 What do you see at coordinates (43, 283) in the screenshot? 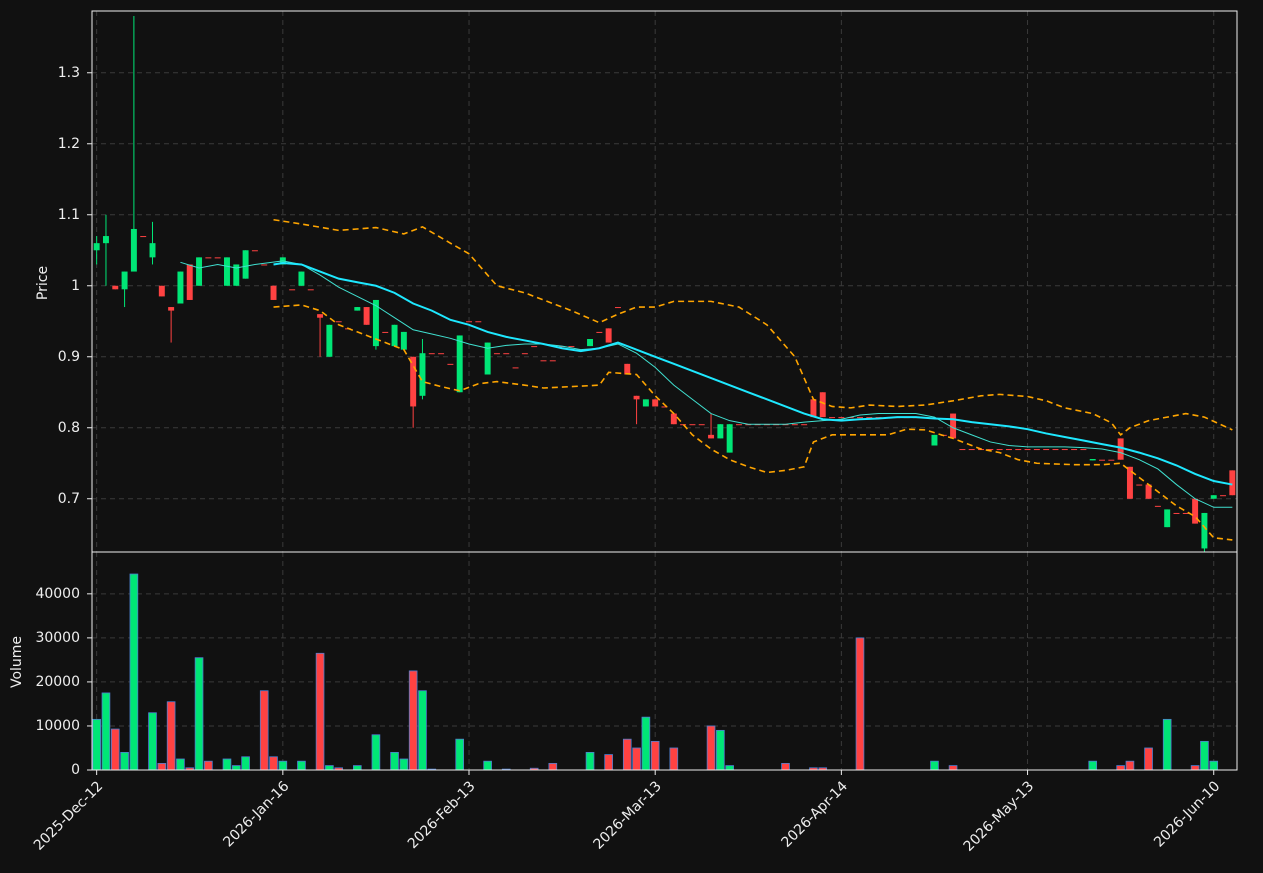
I see `price-axis-label: Price` at bounding box center [43, 283].